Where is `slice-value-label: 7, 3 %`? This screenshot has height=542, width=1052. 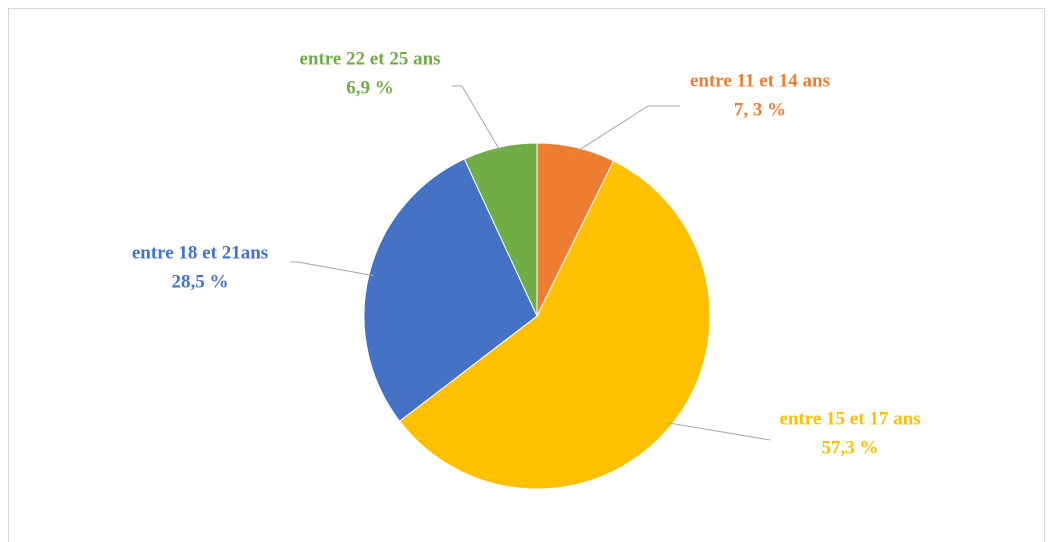
slice-value-label: 7, 3 % is located at coordinates (760, 109).